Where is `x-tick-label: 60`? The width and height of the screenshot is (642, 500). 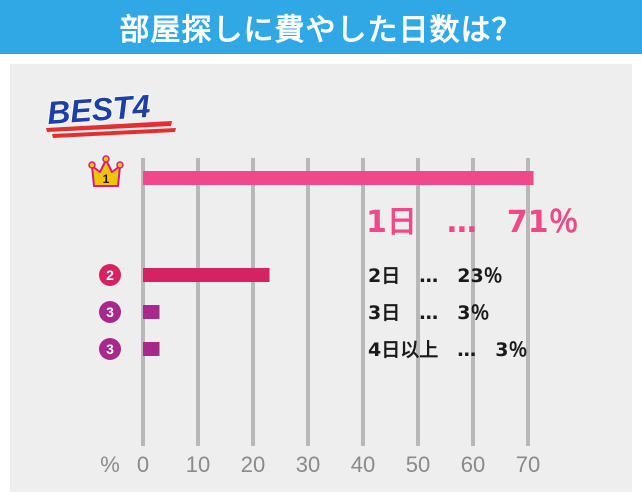
x-tick-label: 60 is located at coordinates (473, 464).